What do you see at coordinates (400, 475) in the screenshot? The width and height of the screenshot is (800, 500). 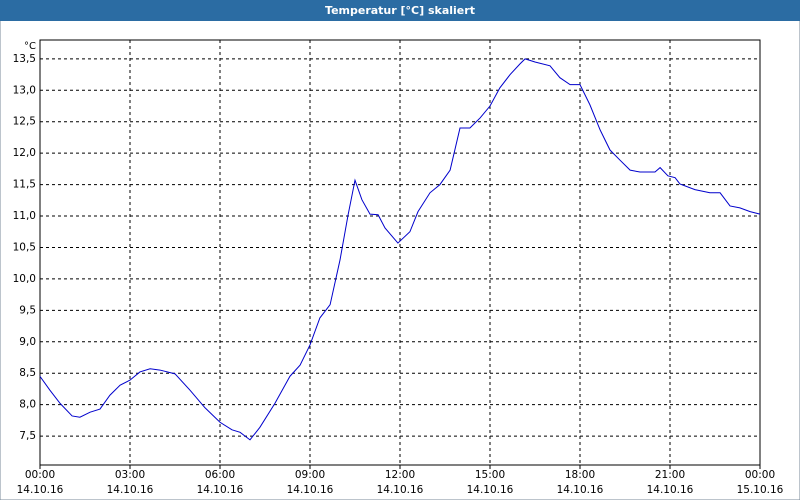 I see `x-tick-label: 12:00` at bounding box center [400, 475].